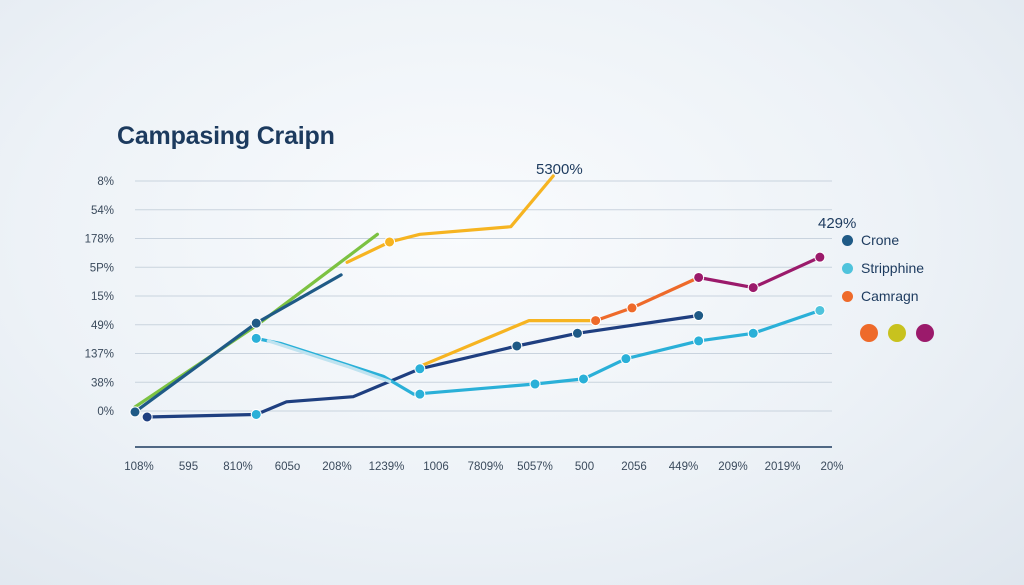 This screenshot has width=1024, height=585. I want to click on legend-item: Camragn, so click(907, 296).